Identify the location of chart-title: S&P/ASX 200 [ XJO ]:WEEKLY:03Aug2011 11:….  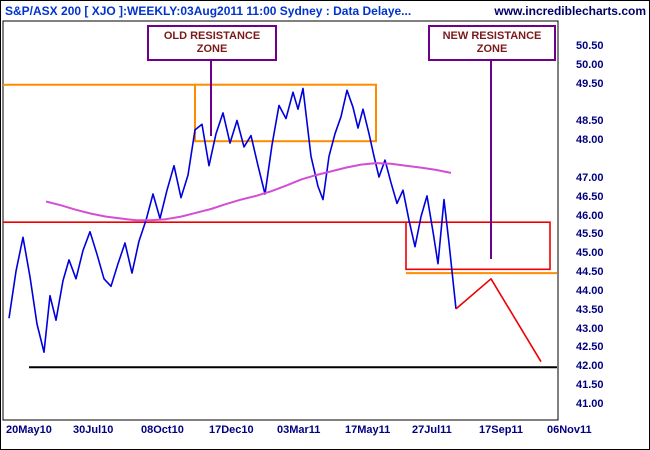
(208, 11).